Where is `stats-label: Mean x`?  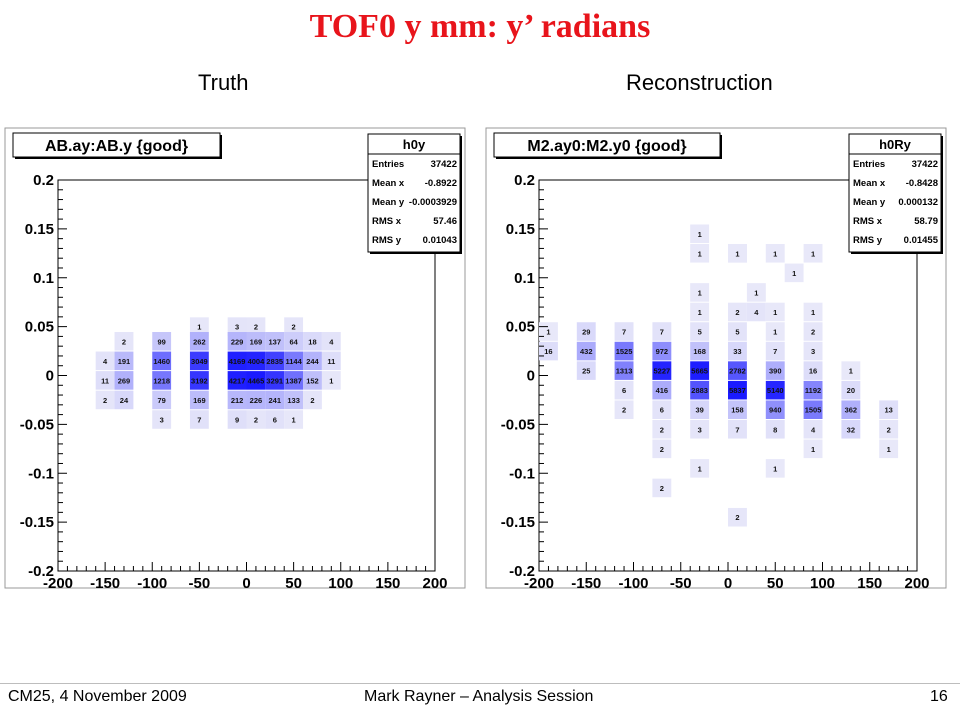
stats-label: Mean x is located at coordinates (388, 183).